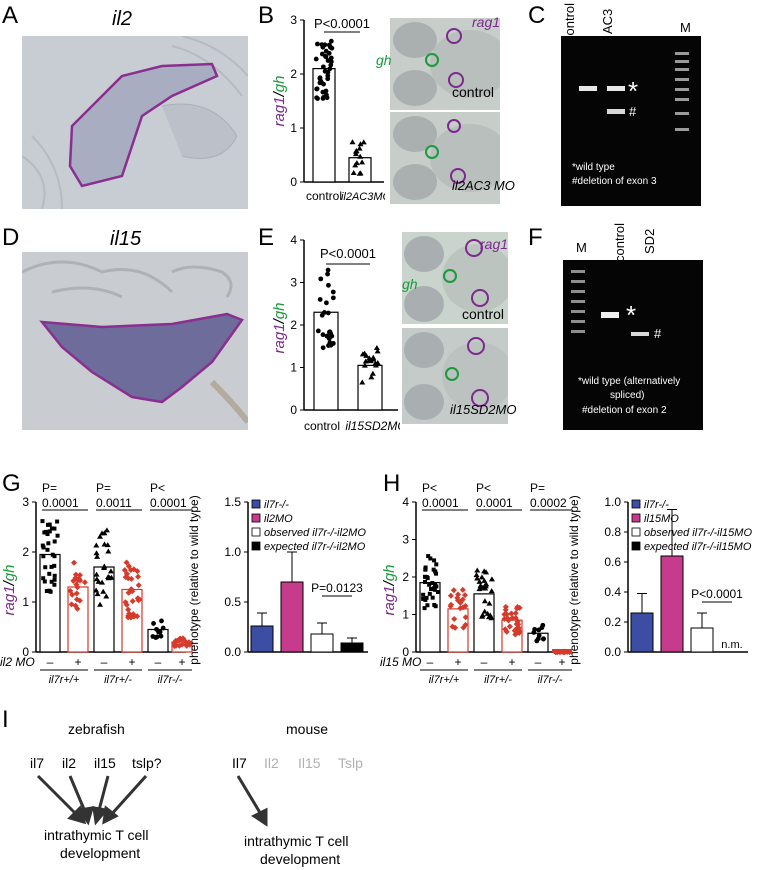 This screenshot has height=870, width=762. Describe the element at coordinates (315, 533) in the screenshot. I see `panel-g-legend-2: observed il7r-/-il2MO` at that location.